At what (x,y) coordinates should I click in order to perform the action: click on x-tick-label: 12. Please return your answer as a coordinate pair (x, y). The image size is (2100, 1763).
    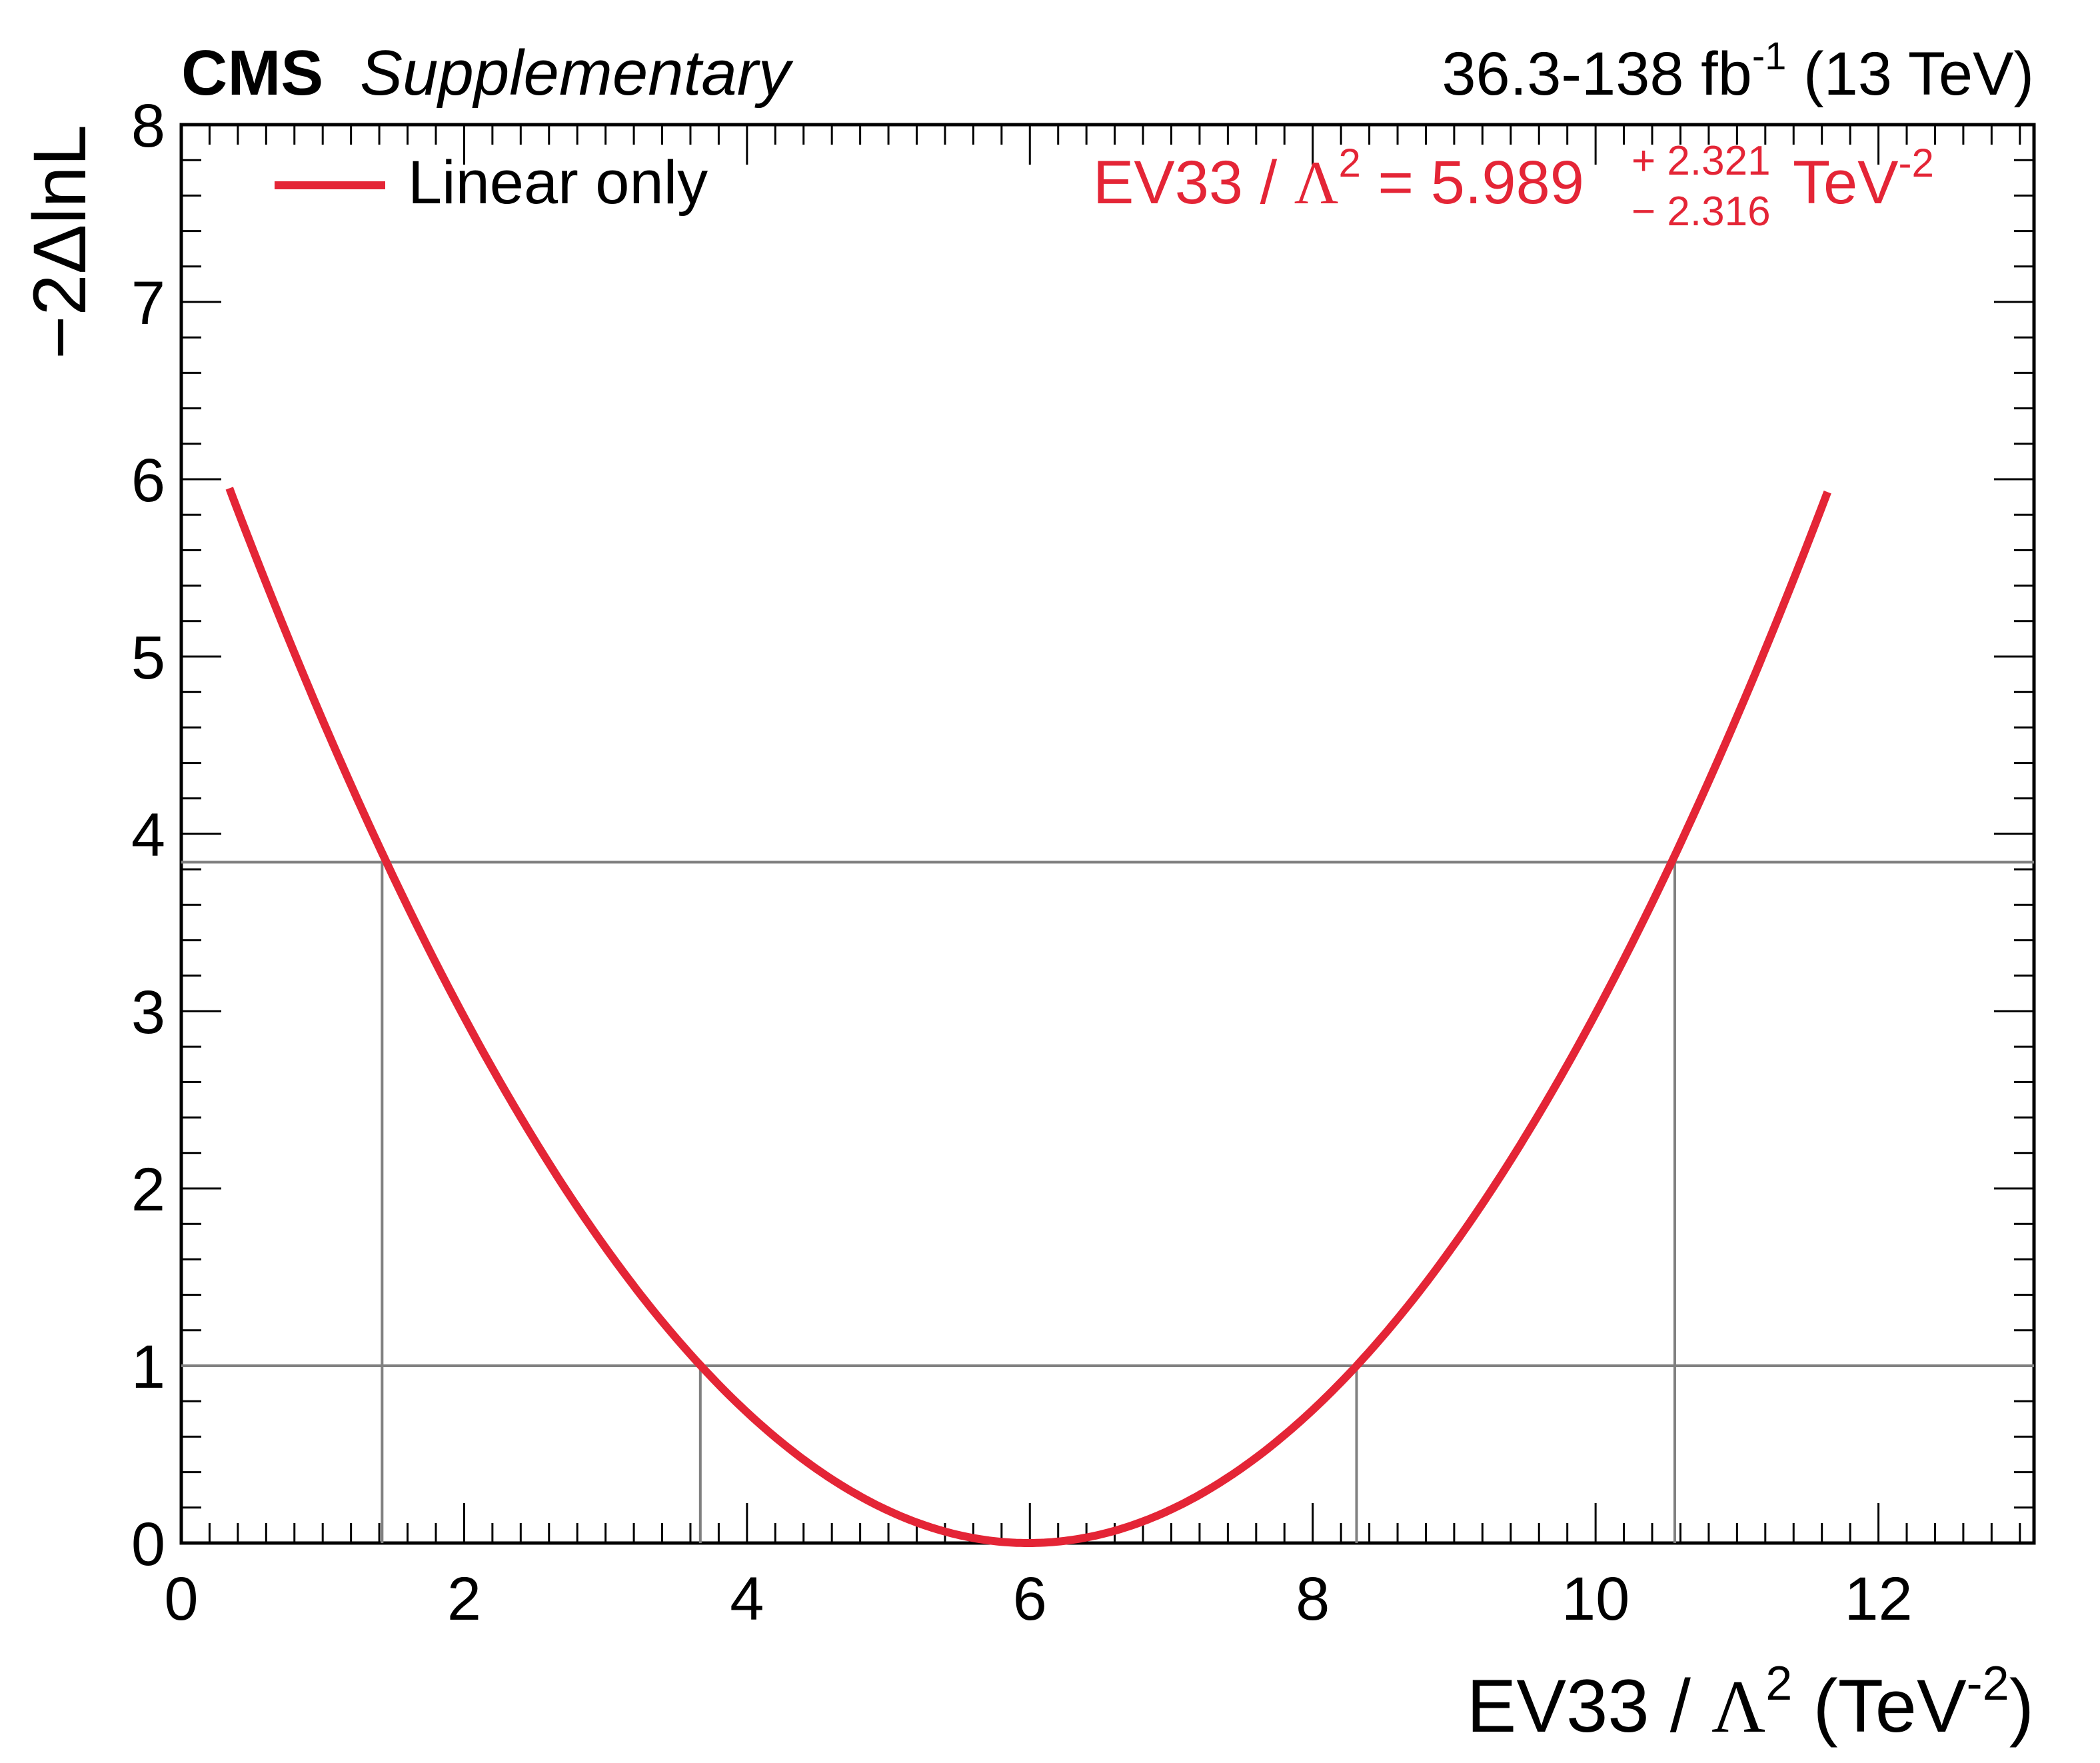
    Looking at the image, I should click on (1878, 1599).